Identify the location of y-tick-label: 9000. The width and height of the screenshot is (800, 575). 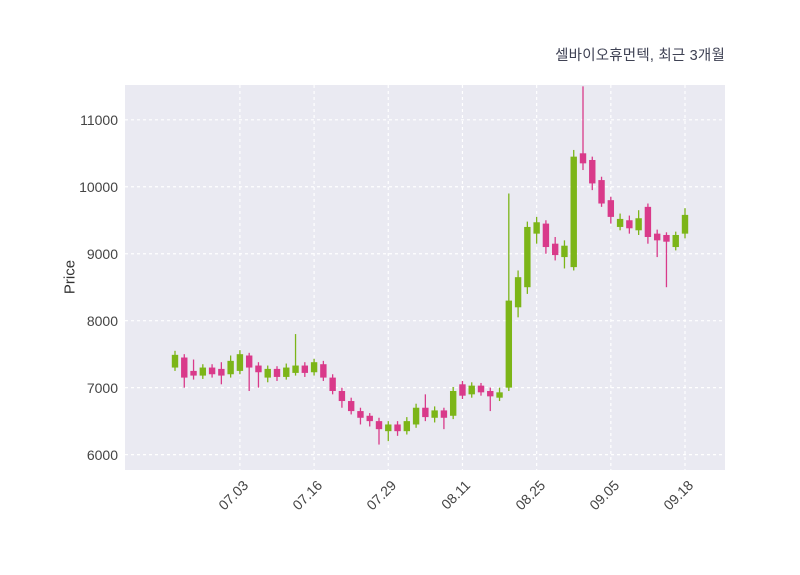
(102, 253).